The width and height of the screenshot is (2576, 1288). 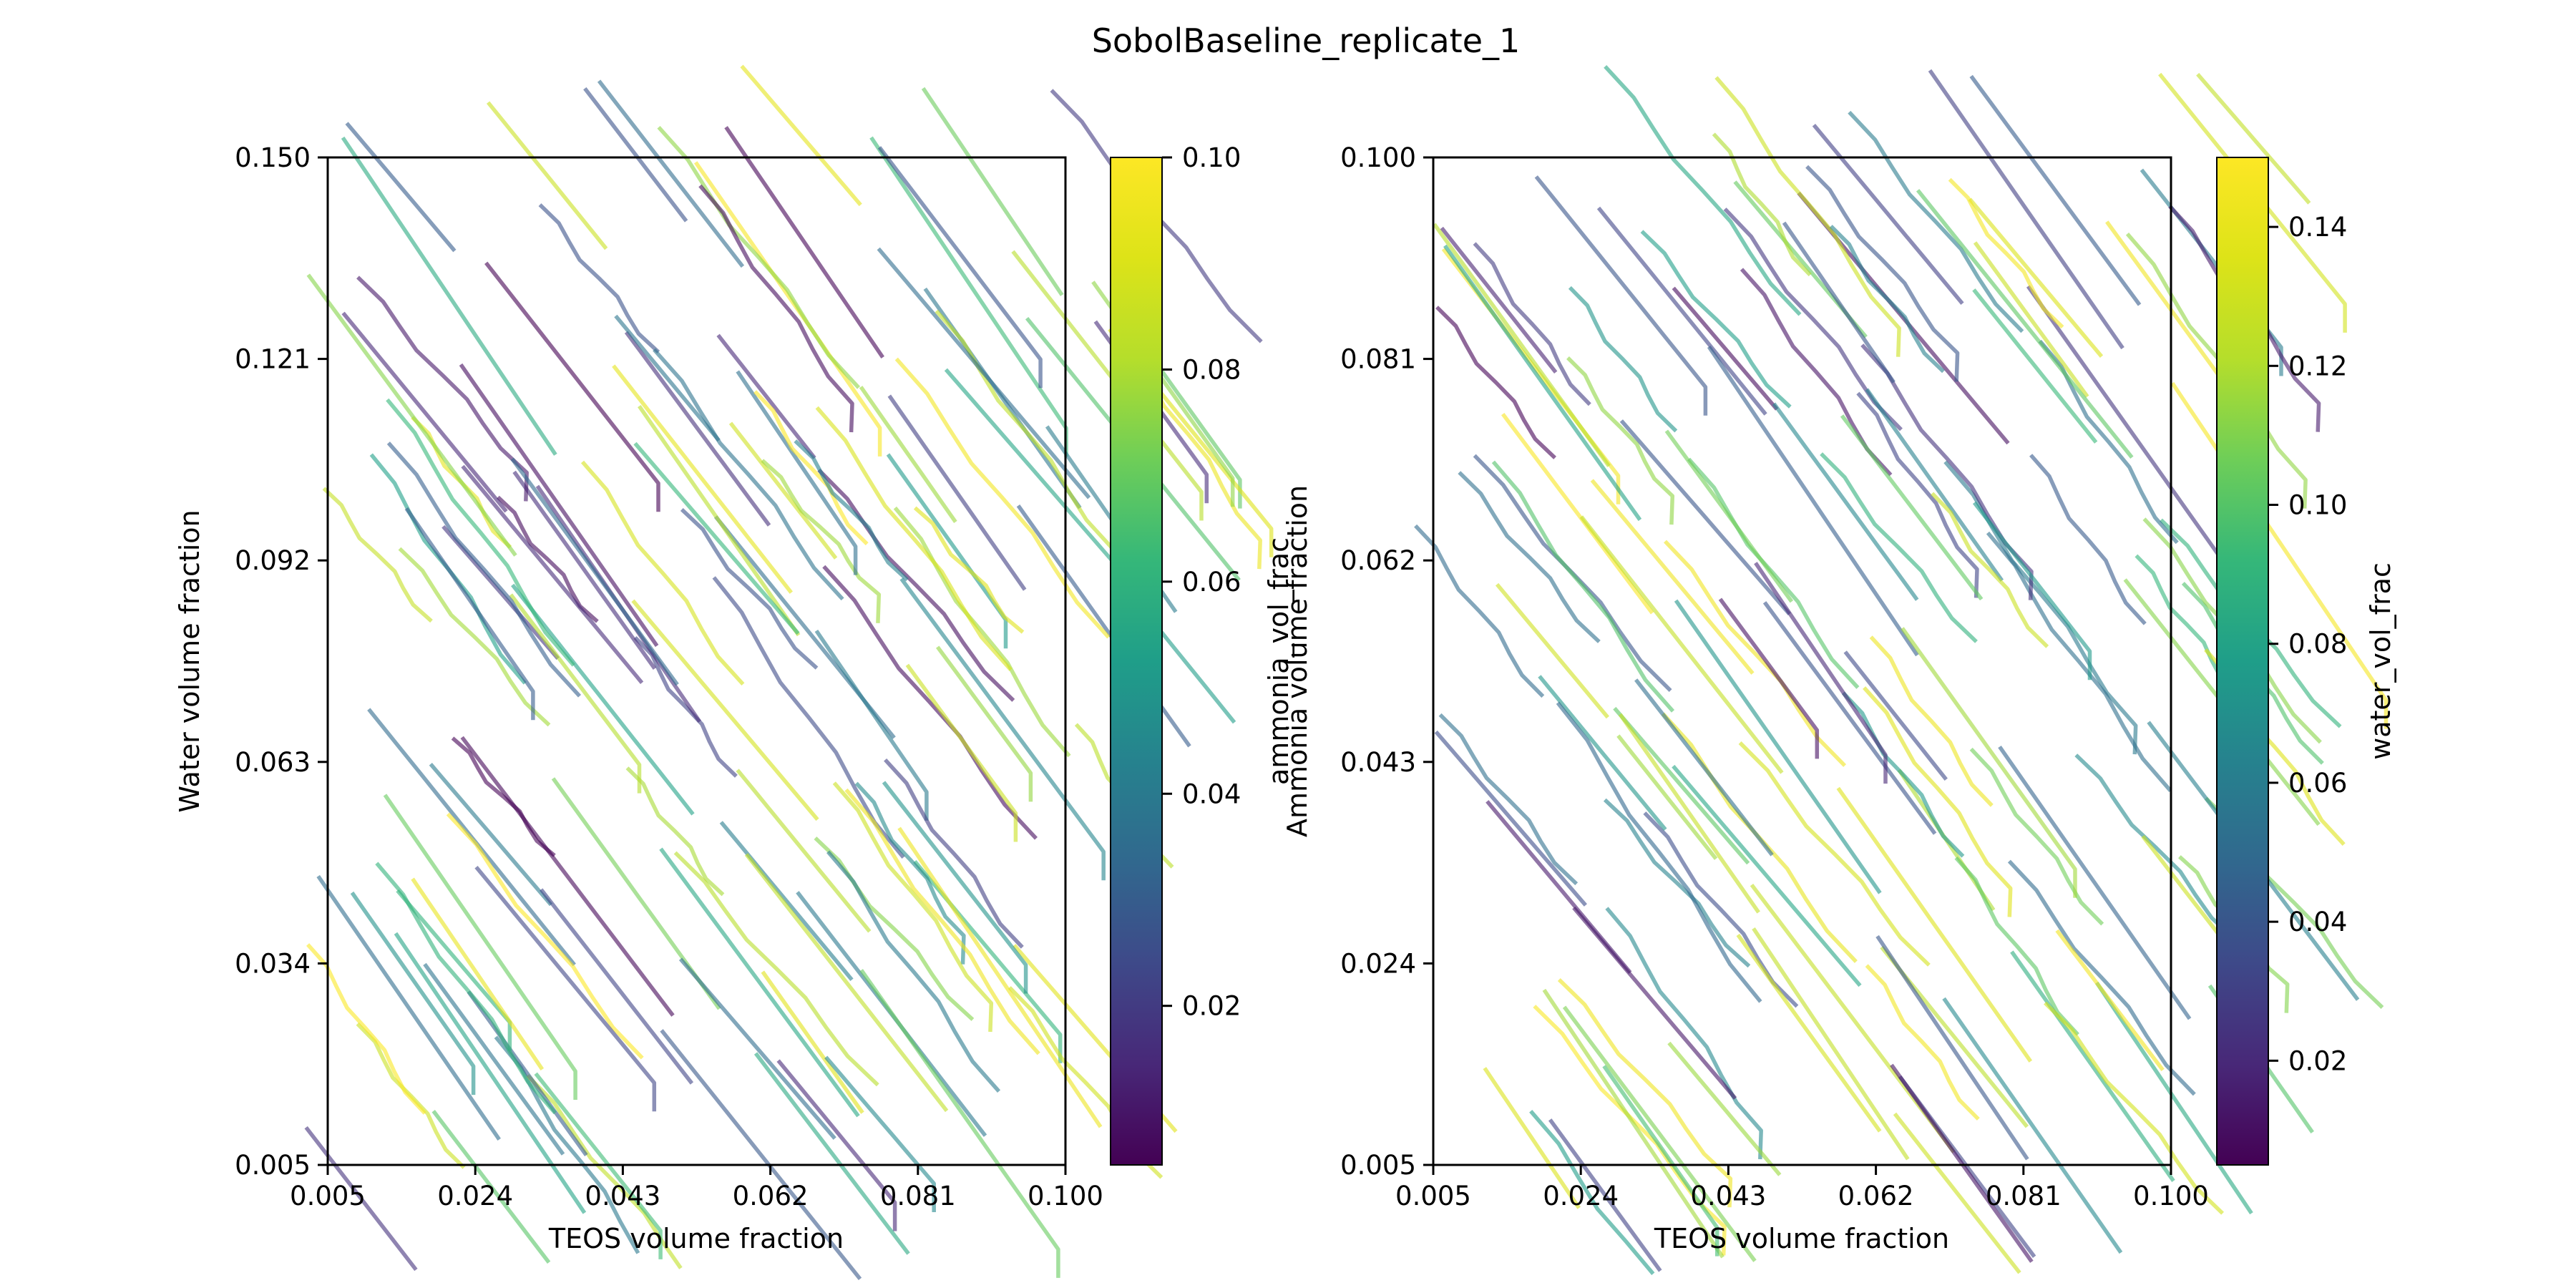 What do you see at coordinates (2024, 1196) in the screenshot?
I see `right-x-tick-label: 0.081` at bounding box center [2024, 1196].